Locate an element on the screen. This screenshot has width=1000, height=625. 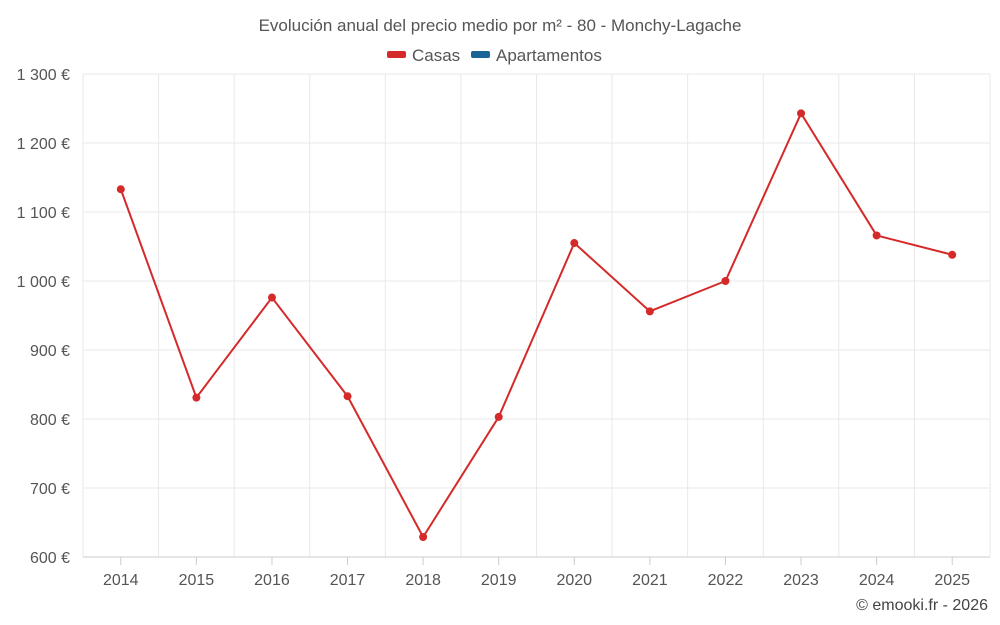
y-tick-label: 1 000 € is located at coordinates (43, 282).